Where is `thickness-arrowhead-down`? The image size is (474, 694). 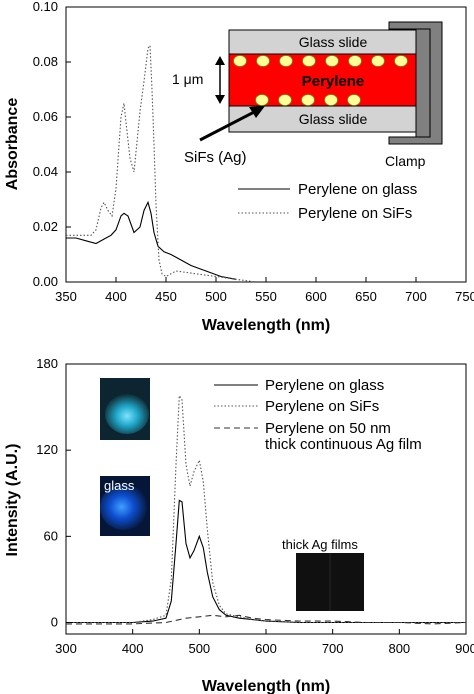 thickness-arrowhead-down is located at coordinates (220, 99).